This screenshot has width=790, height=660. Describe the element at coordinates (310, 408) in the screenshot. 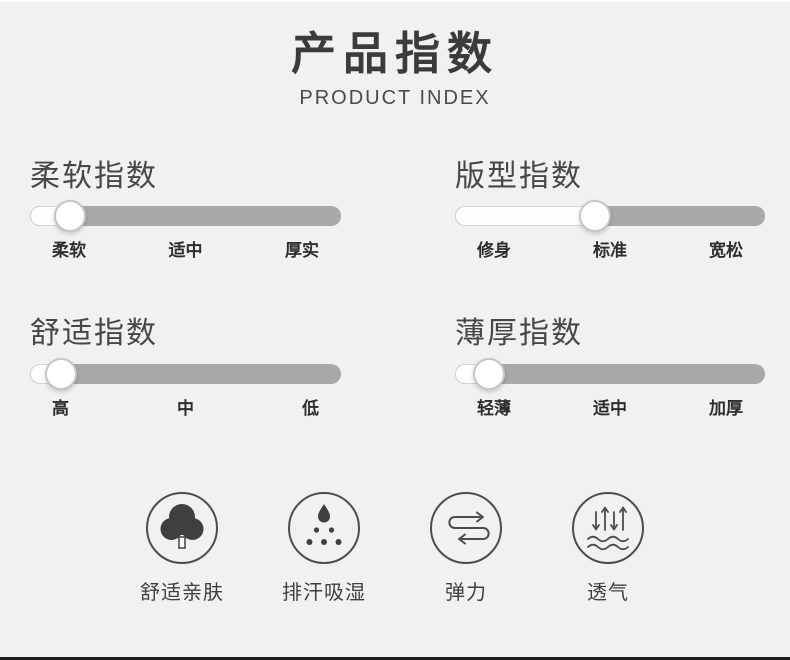

I see `scale-label: 低` at that location.